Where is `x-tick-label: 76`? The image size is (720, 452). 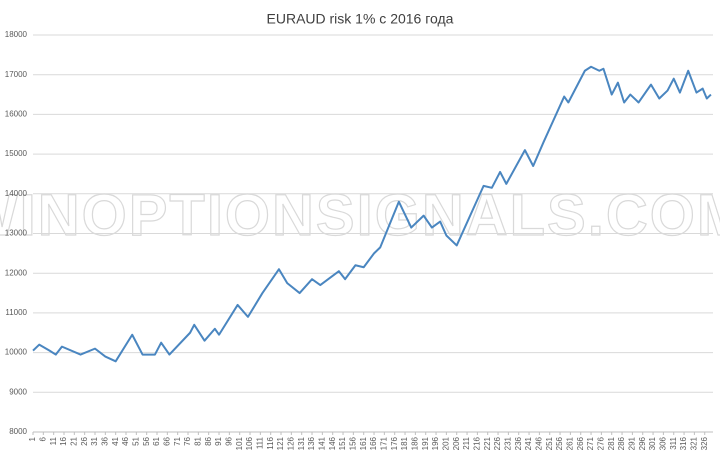
x-tick-label: 76 is located at coordinates (187, 440).